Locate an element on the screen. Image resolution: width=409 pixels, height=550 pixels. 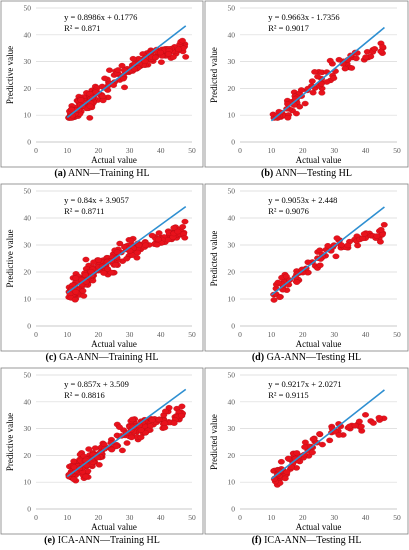
x-tick-label: 20 is located at coordinates (303, 334).